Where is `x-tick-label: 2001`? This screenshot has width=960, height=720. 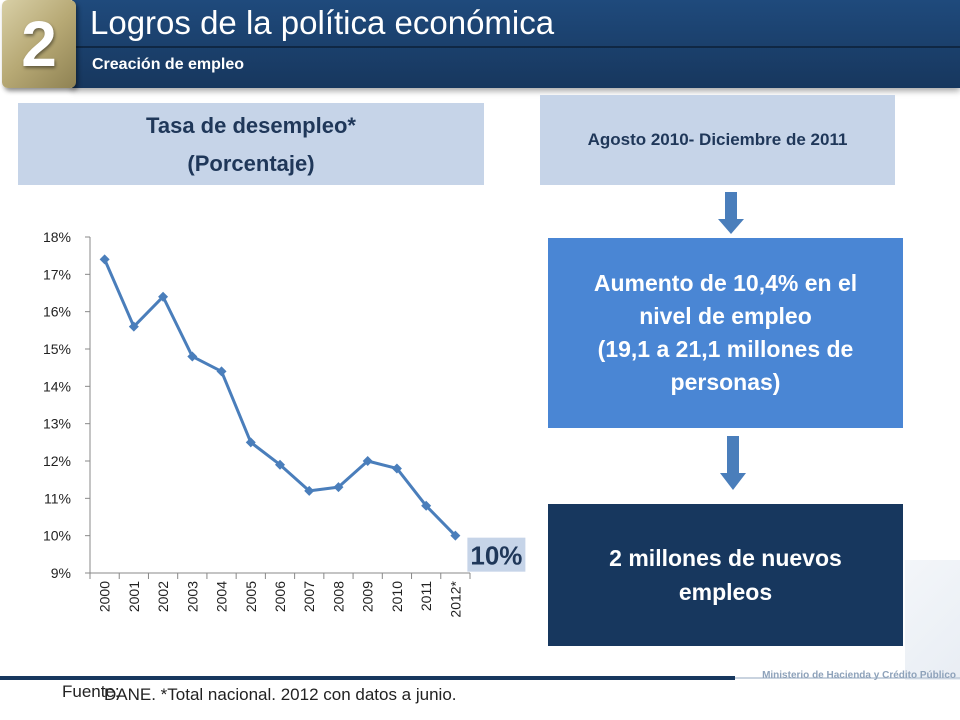 x-tick-label: 2001 is located at coordinates (134, 596).